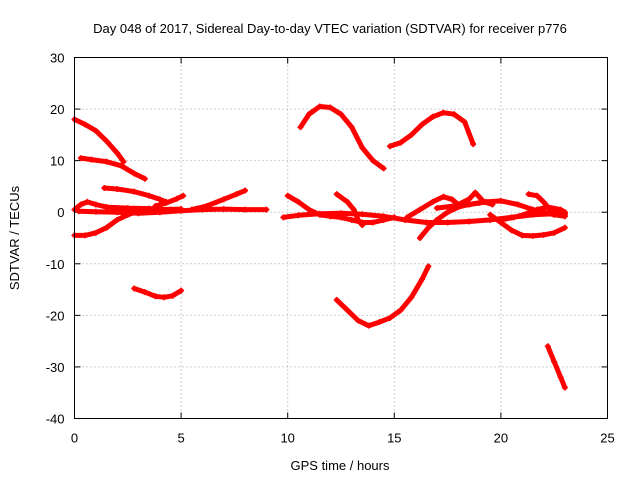 The width and height of the screenshot is (640, 480). Describe the element at coordinates (55, 315) in the screenshot. I see `y-tick-label: -20` at that location.